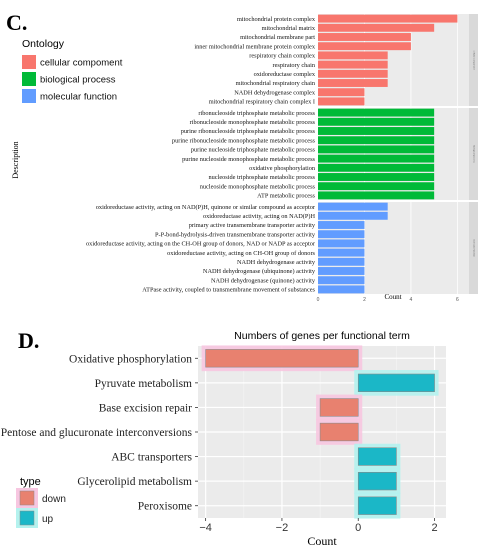  What do you see at coordinates (294, 65) in the screenshot?
I see `panel-c-category-label: respiratory chain` at bounding box center [294, 65].